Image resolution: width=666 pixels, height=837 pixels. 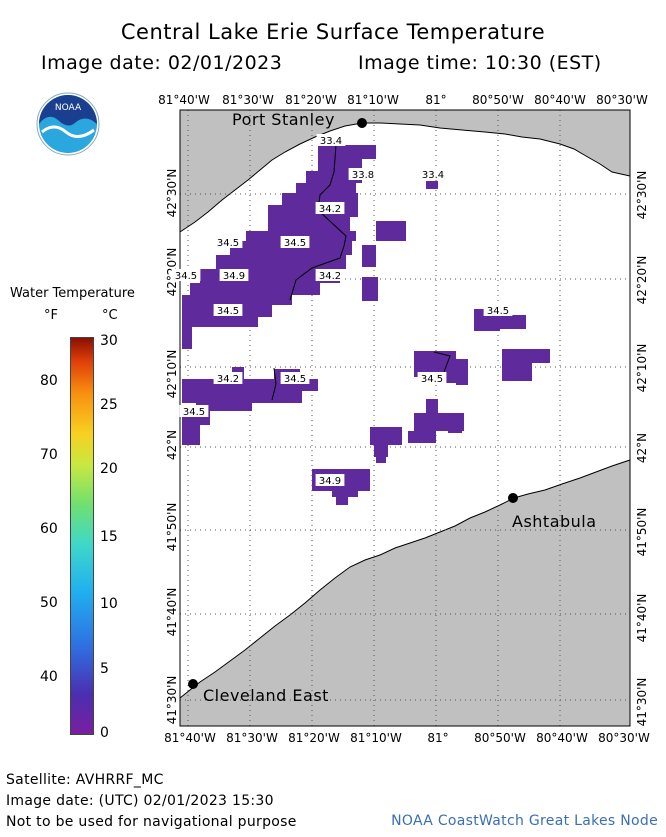 What do you see at coordinates (624, 738) in the screenshot?
I see `lon-label-bottom: 80°30'W` at bounding box center [624, 738].